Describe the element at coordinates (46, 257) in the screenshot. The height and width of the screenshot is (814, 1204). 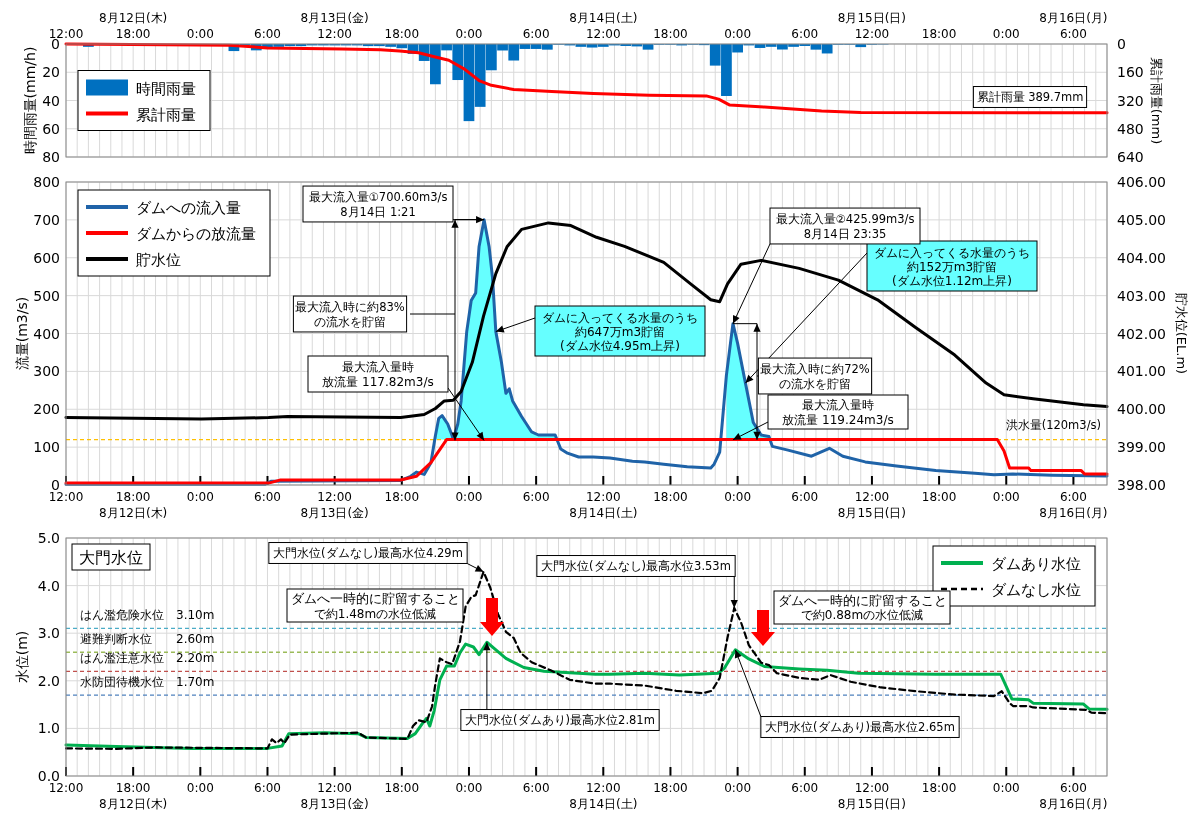
I see `y-tick-label: 600` at that location.